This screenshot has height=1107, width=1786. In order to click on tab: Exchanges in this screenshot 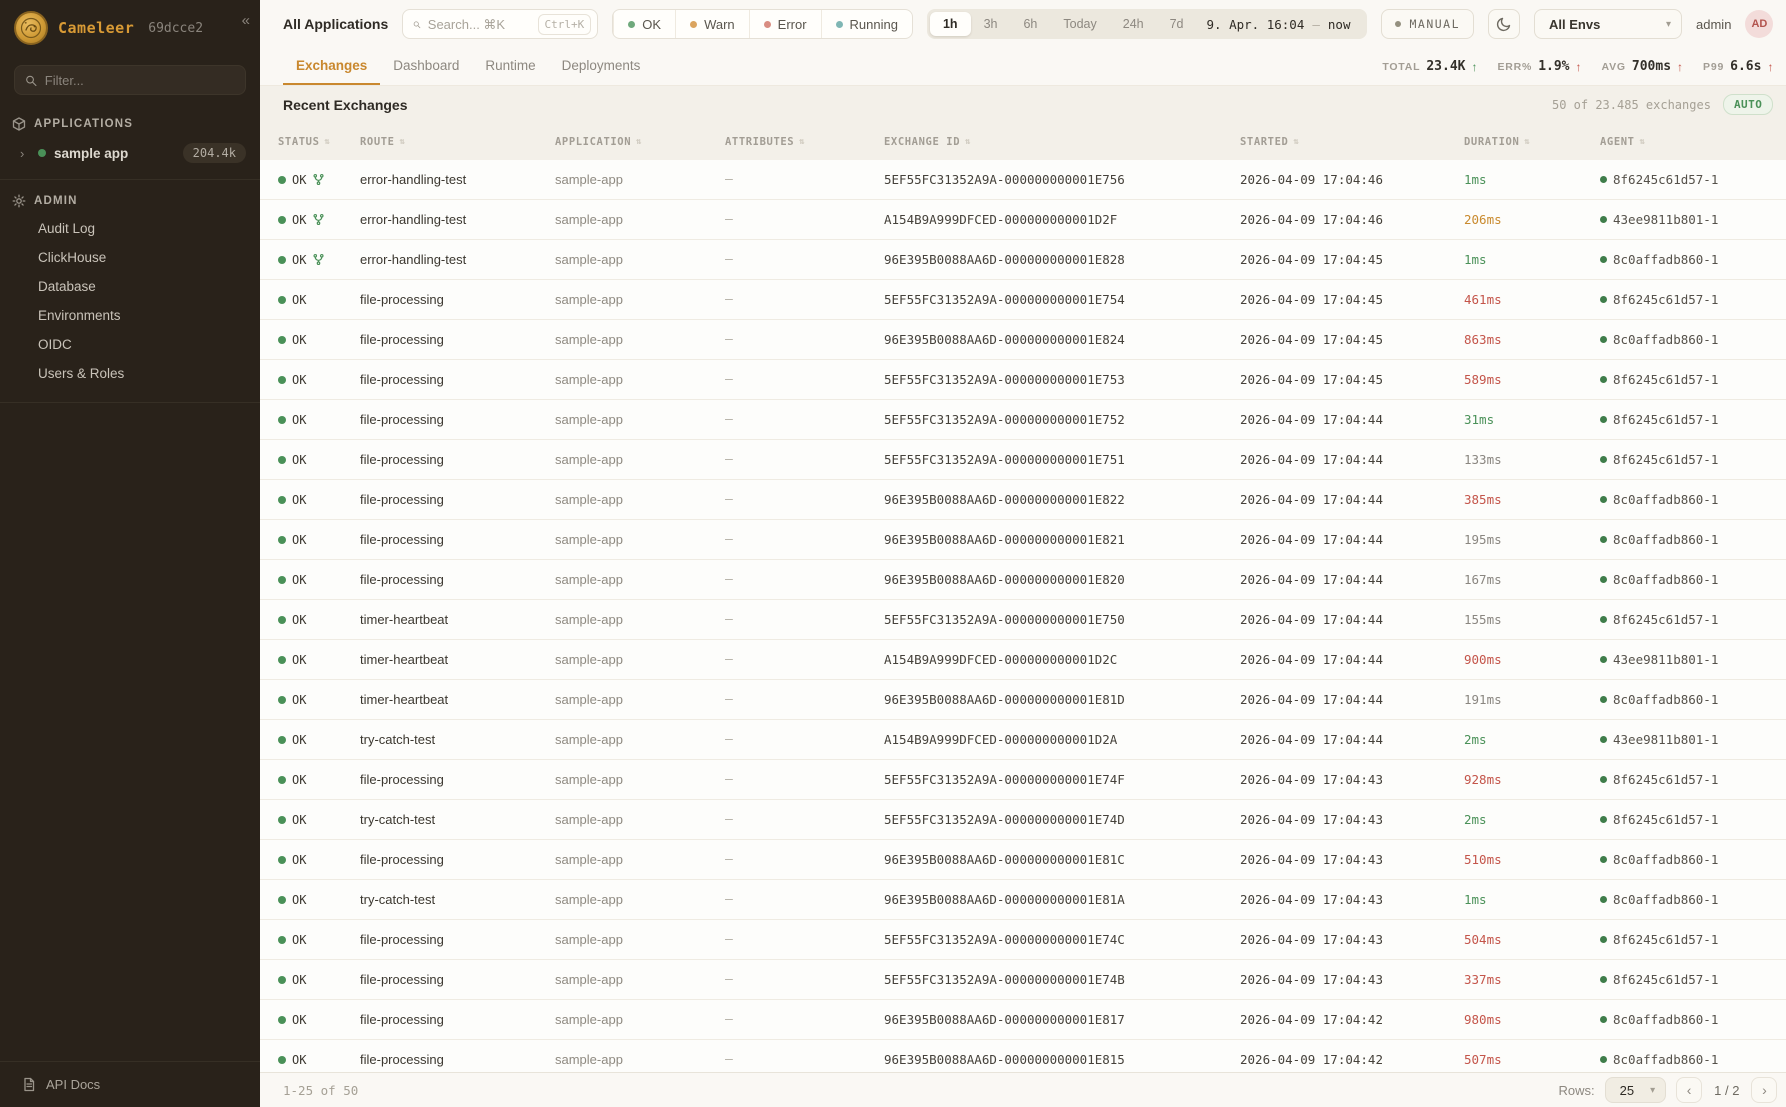, I will do `click(332, 66)`.